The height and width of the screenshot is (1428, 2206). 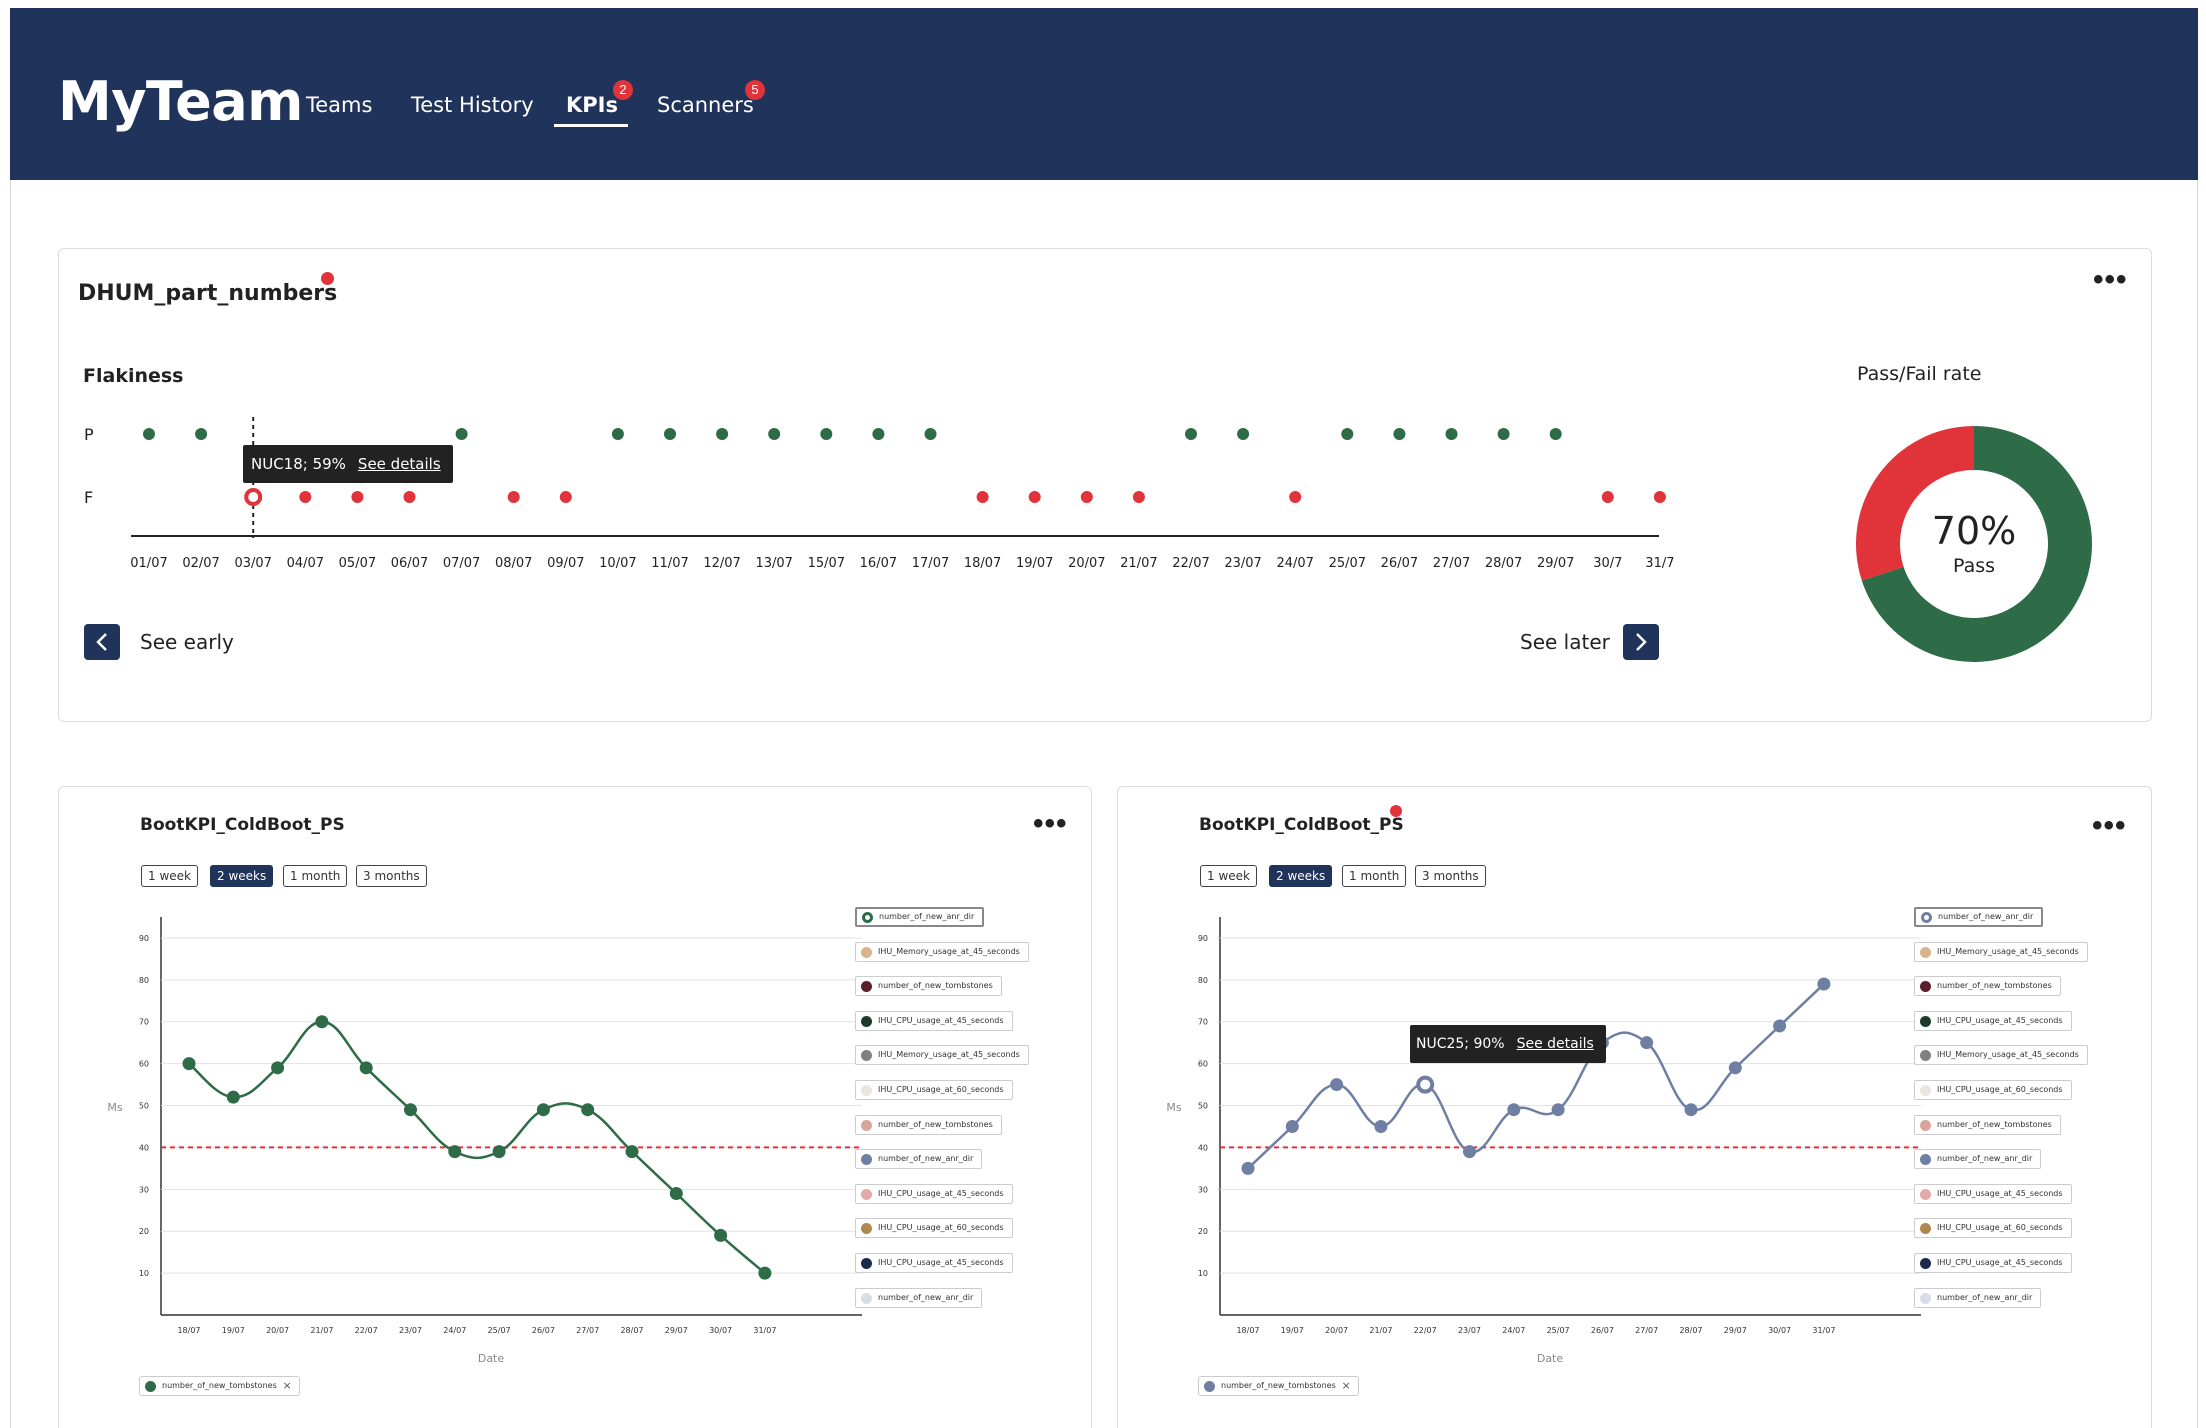 What do you see at coordinates (1374, 876) in the screenshot?
I see `range-1-month: 1 month` at bounding box center [1374, 876].